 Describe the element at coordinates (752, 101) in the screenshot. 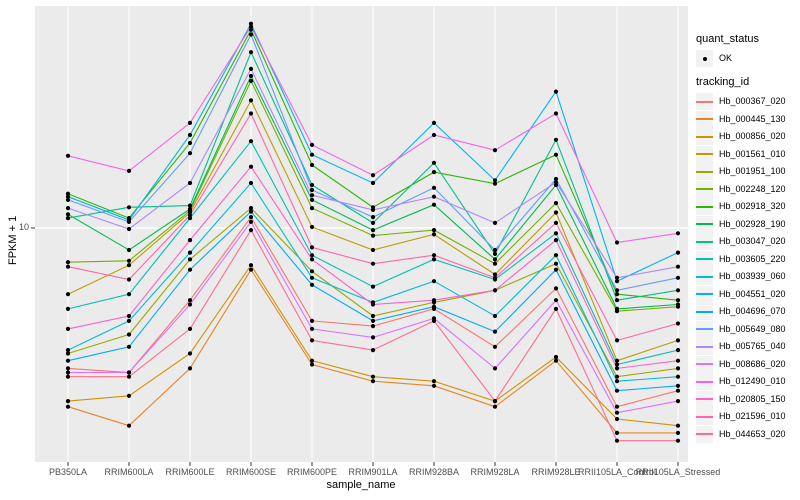

I see `legend-label: Hb_000367_020` at that location.